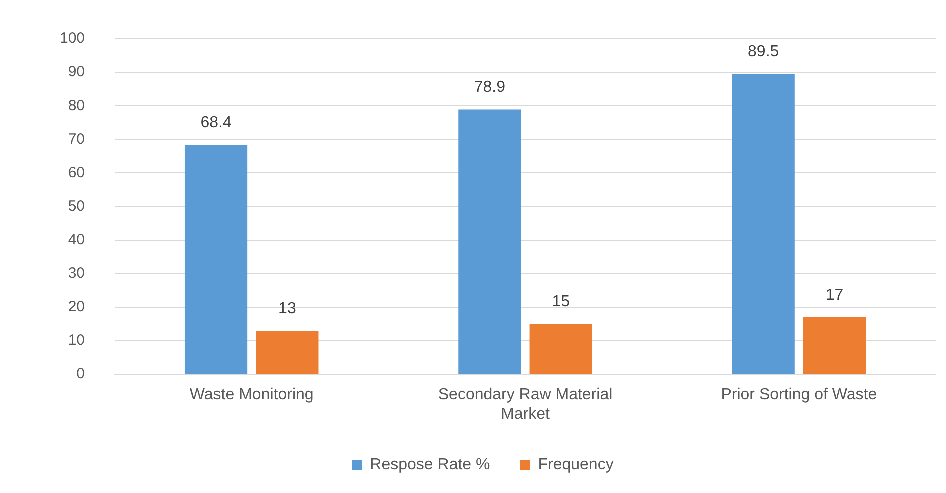  Describe the element at coordinates (77, 240) in the screenshot. I see `y-tick-label: 40` at that location.